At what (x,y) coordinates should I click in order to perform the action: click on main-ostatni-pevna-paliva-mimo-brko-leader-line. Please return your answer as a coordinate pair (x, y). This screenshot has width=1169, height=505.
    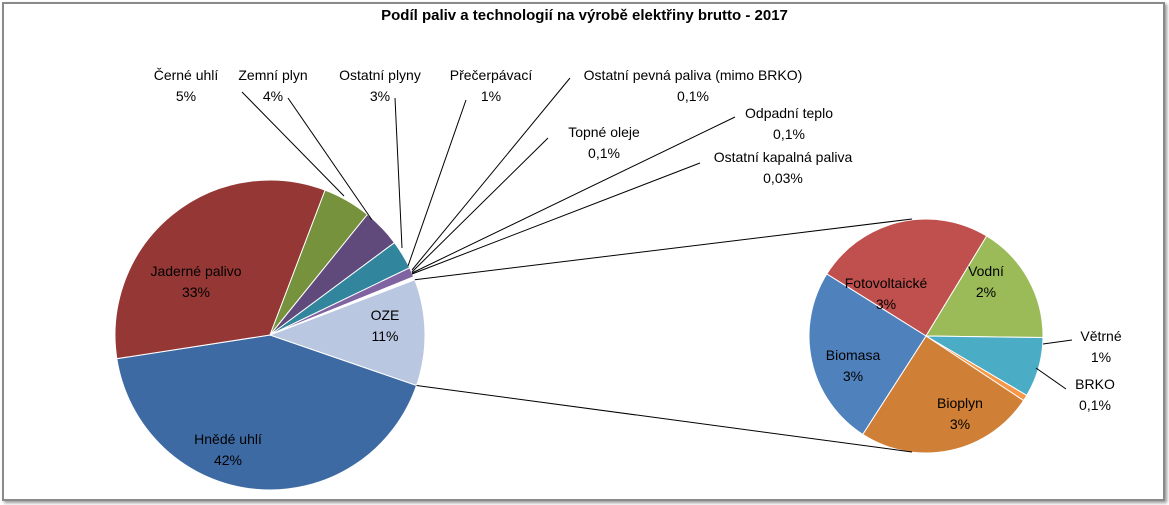
    Looking at the image, I should click on (491, 174).